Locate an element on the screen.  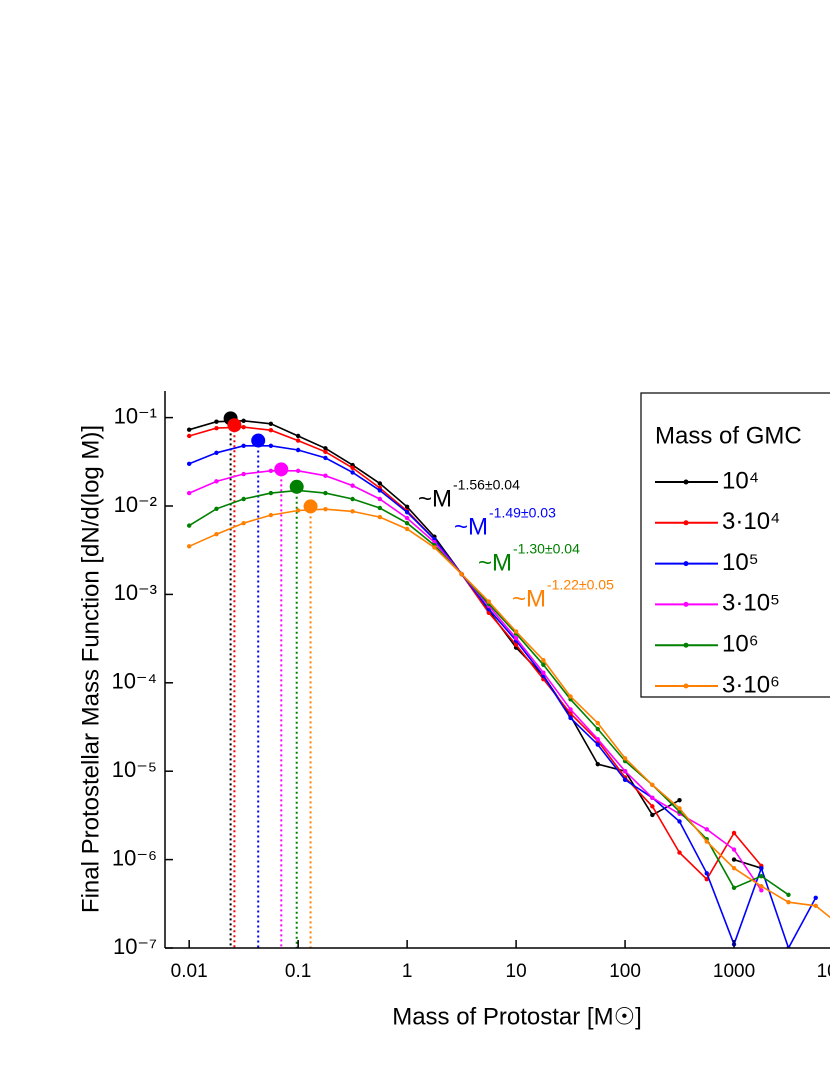
legend-label: 3·10⁶ is located at coordinates (751, 684).